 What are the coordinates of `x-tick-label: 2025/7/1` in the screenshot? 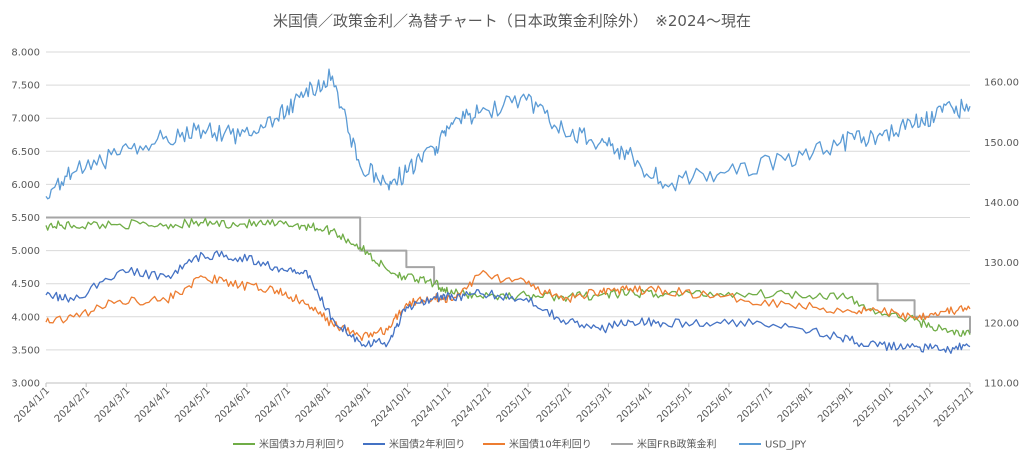 It's located at (756, 405).